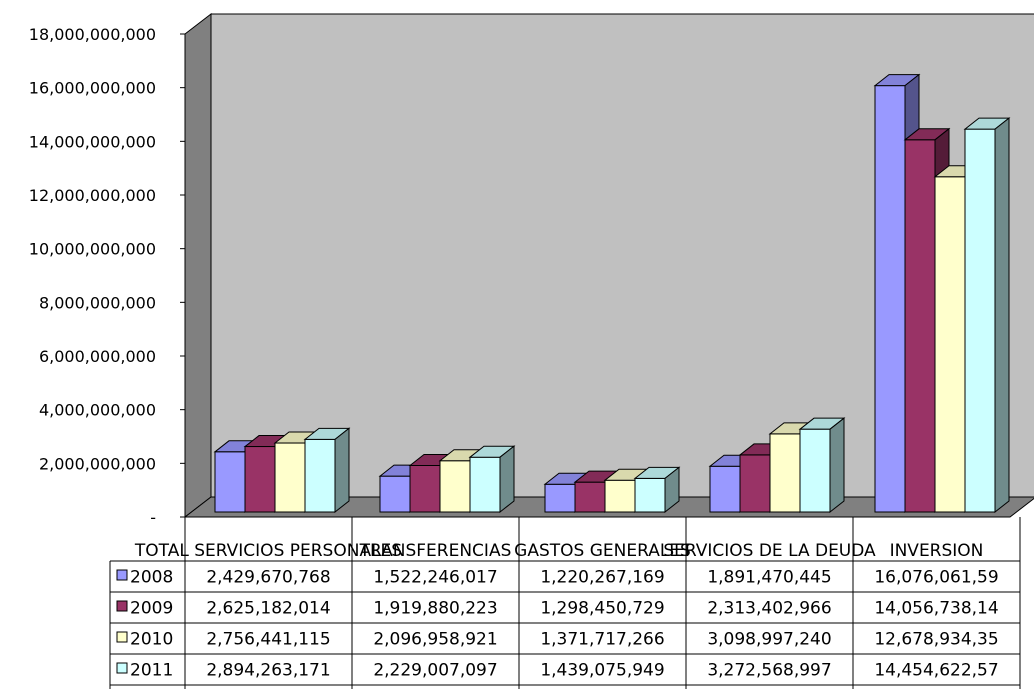  I want to click on side-wall, so click(198, 265).